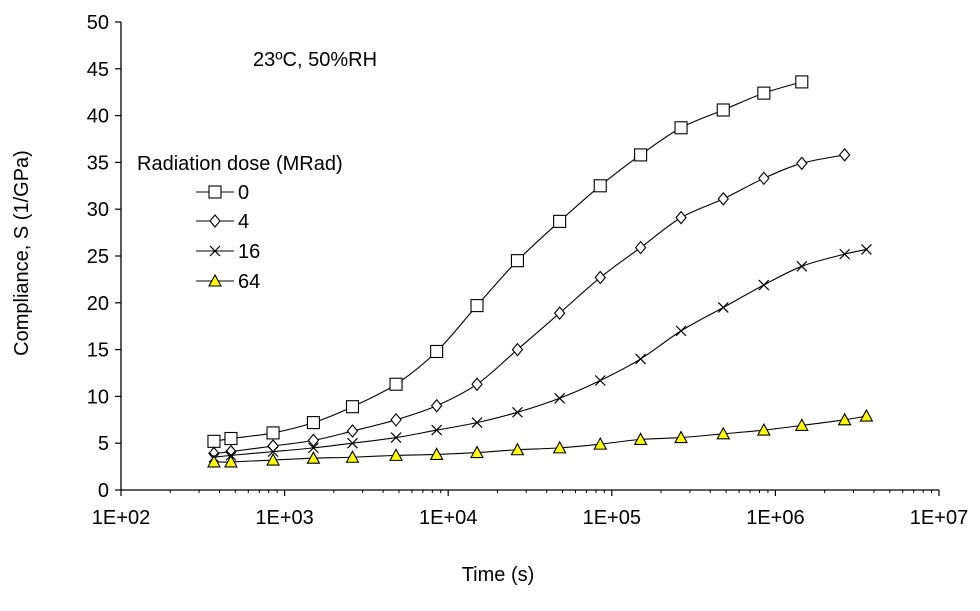  I want to click on y-tick-label: 50, so click(98, 23).